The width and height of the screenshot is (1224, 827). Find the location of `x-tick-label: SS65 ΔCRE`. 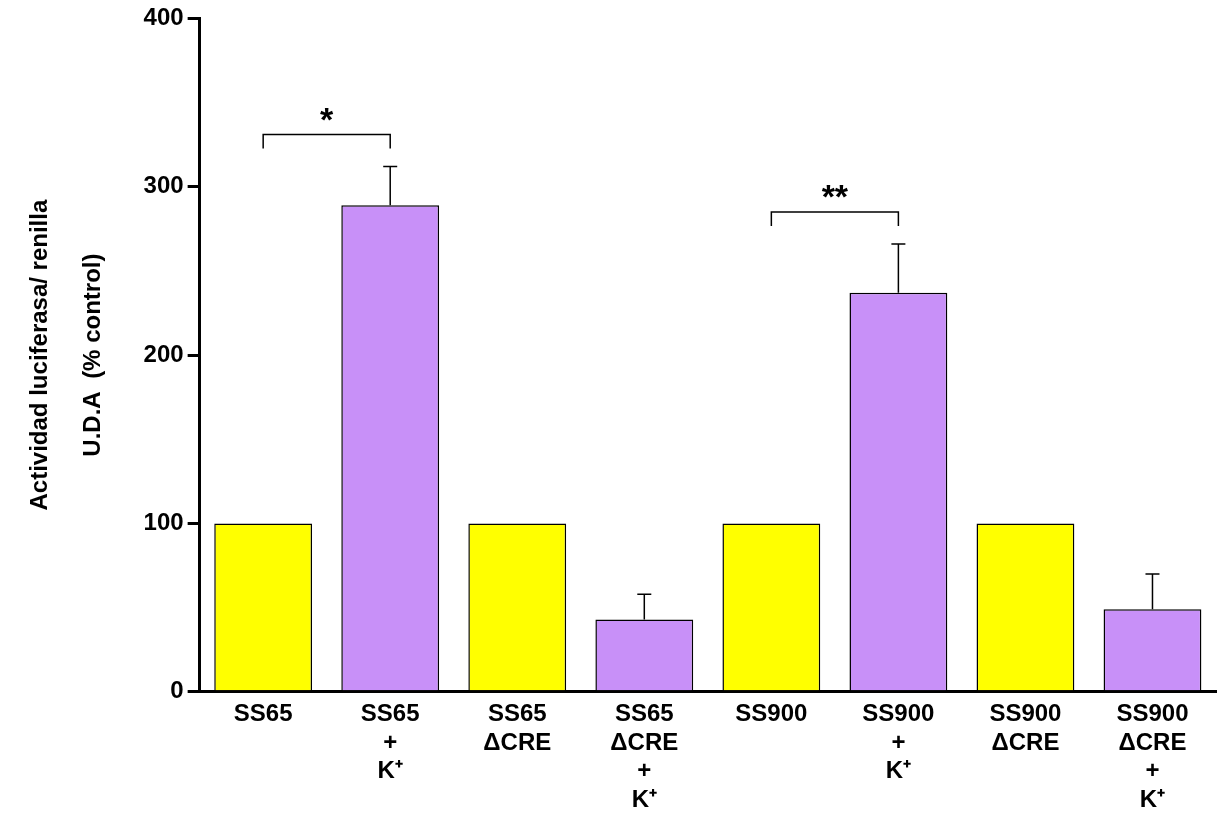

x-tick-label: SS65 ΔCRE is located at coordinates (517, 726).